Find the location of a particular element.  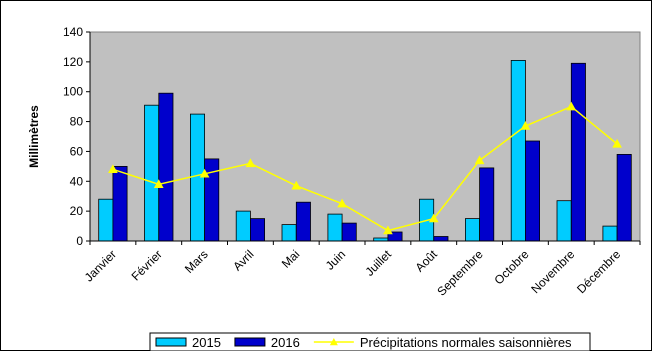

legend-marker is located at coordinates (333, 342).